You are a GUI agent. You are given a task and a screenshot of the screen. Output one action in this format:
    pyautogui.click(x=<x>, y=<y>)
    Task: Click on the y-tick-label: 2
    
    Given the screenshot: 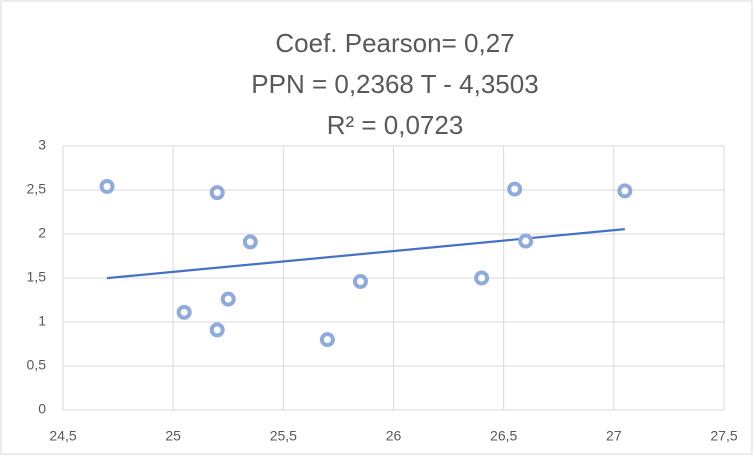 What is the action you would take?
    pyautogui.click(x=42, y=233)
    